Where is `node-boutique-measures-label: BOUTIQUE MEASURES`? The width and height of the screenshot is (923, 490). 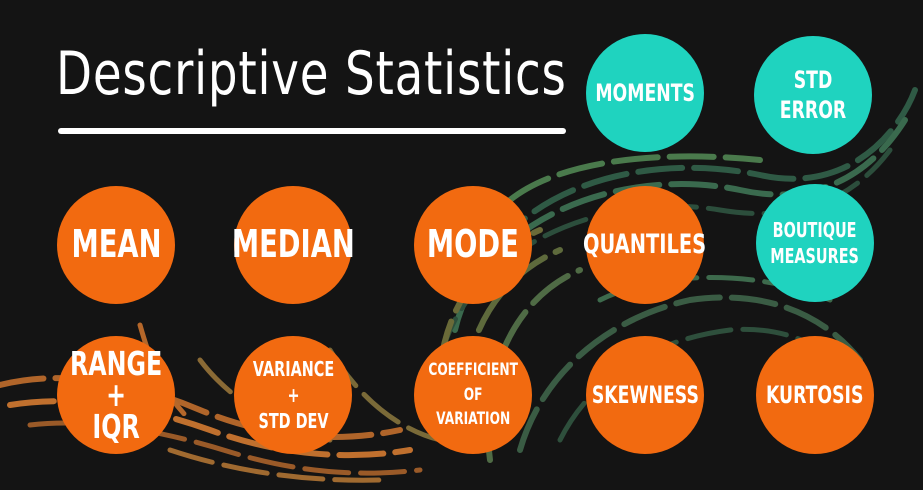
node-boutique-measures-label: BOUTIQUE MEASURES is located at coordinates (815, 243).